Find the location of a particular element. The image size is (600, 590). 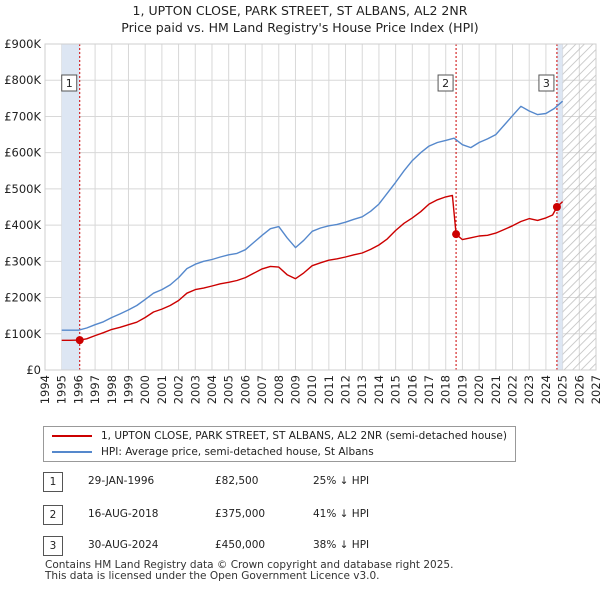

x-tick-label: 2022 is located at coordinates (513, 389).